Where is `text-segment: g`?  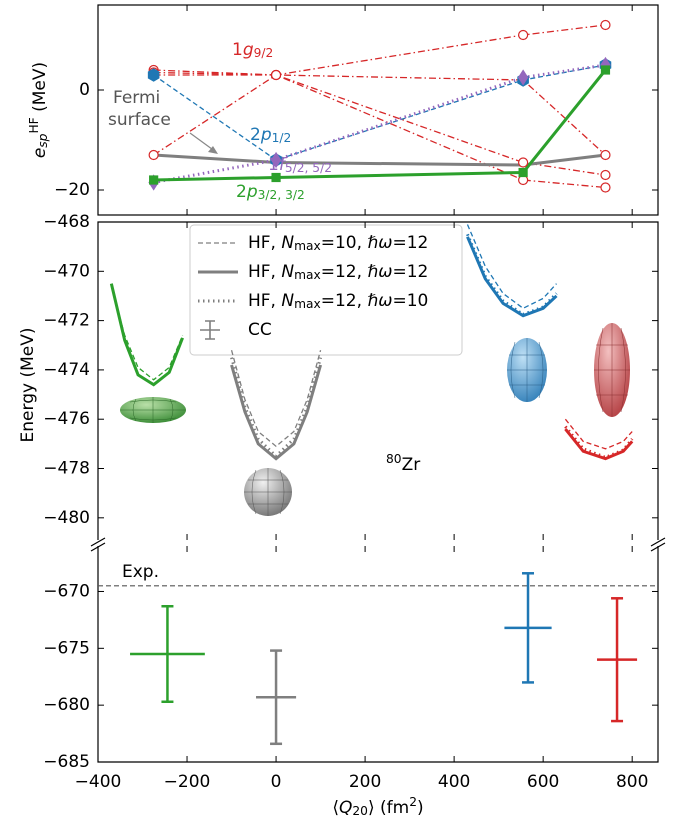 text-segment: g is located at coordinates (248, 50).